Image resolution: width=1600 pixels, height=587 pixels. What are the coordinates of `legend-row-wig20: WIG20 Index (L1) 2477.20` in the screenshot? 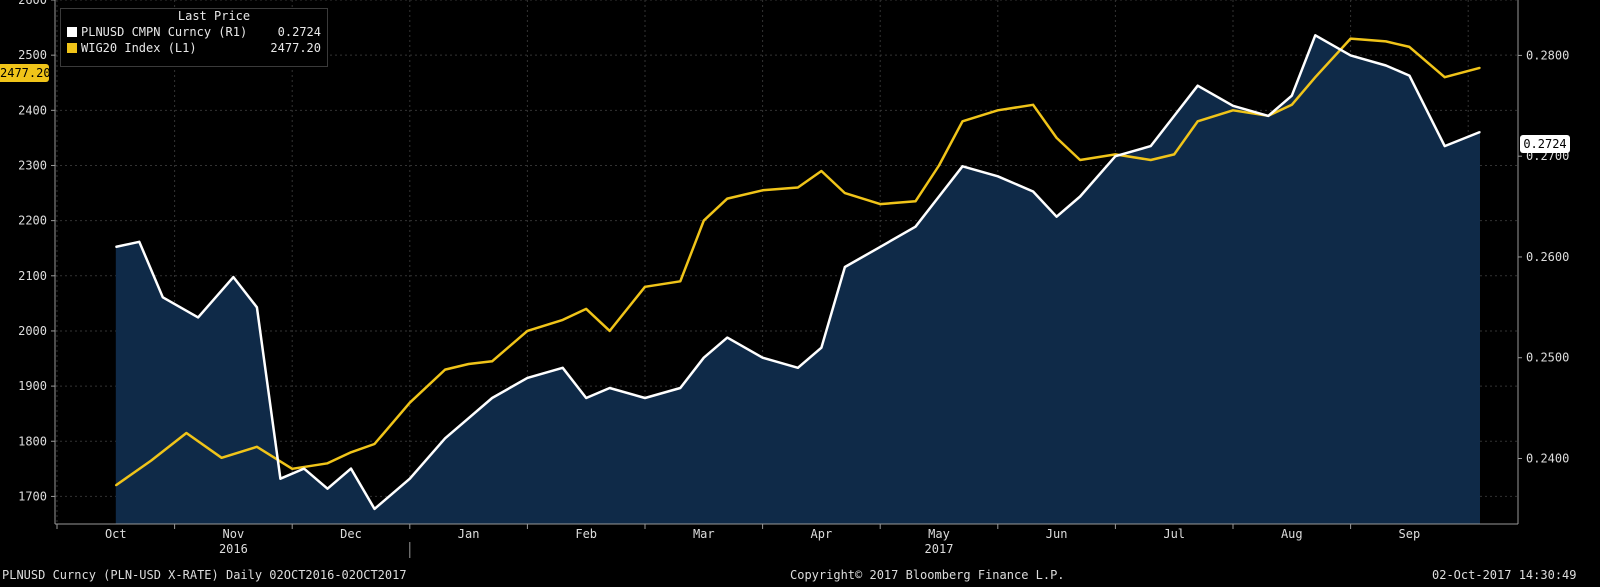 It's located at (194, 48).